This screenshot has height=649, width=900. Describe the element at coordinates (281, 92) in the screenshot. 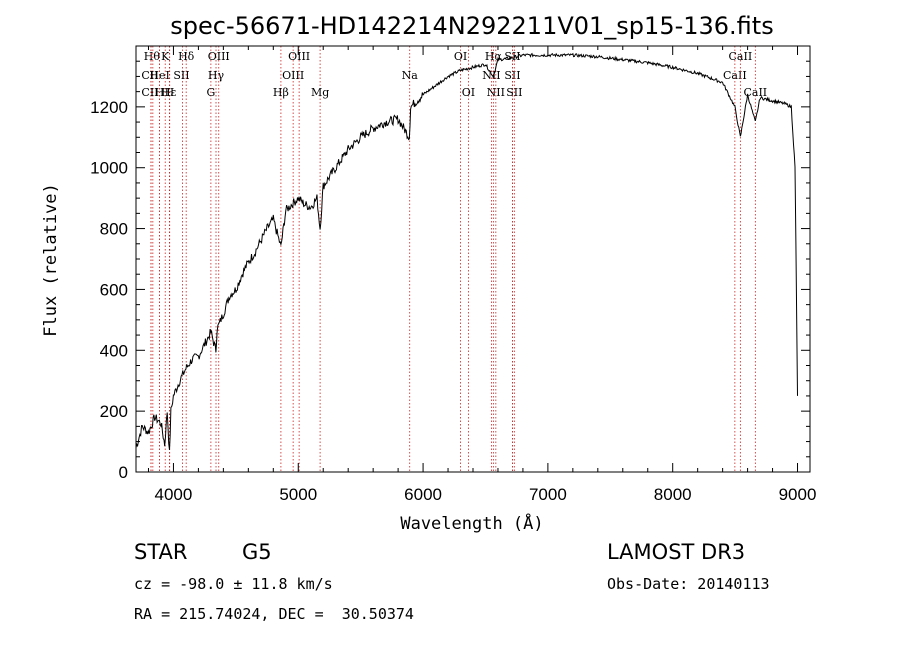

I see `spectral-line-label: Hβ` at that location.